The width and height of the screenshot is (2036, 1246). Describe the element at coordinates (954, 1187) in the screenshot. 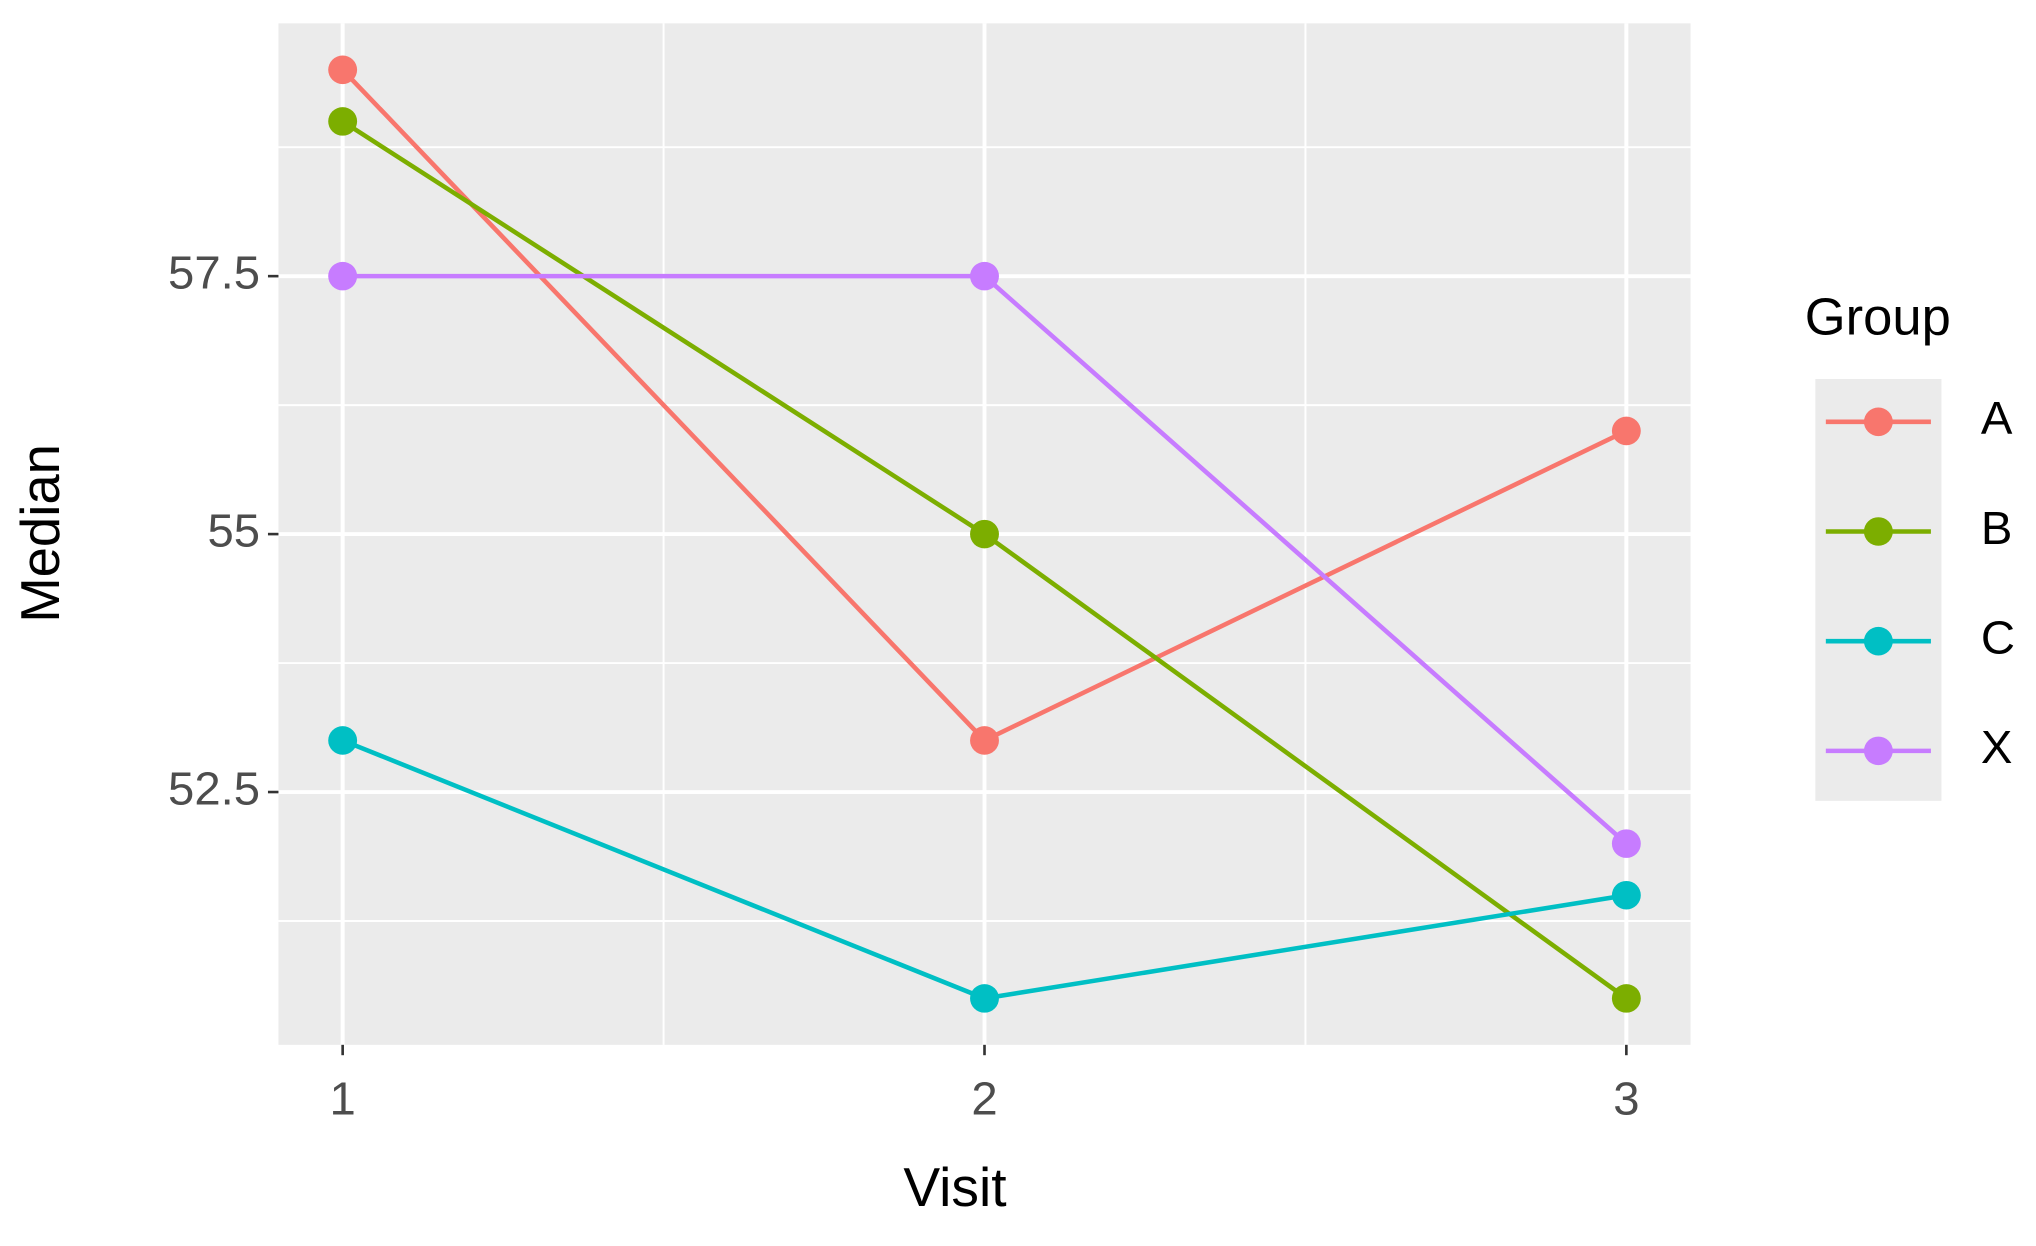

I see `x-axis-title: Visit` at that location.